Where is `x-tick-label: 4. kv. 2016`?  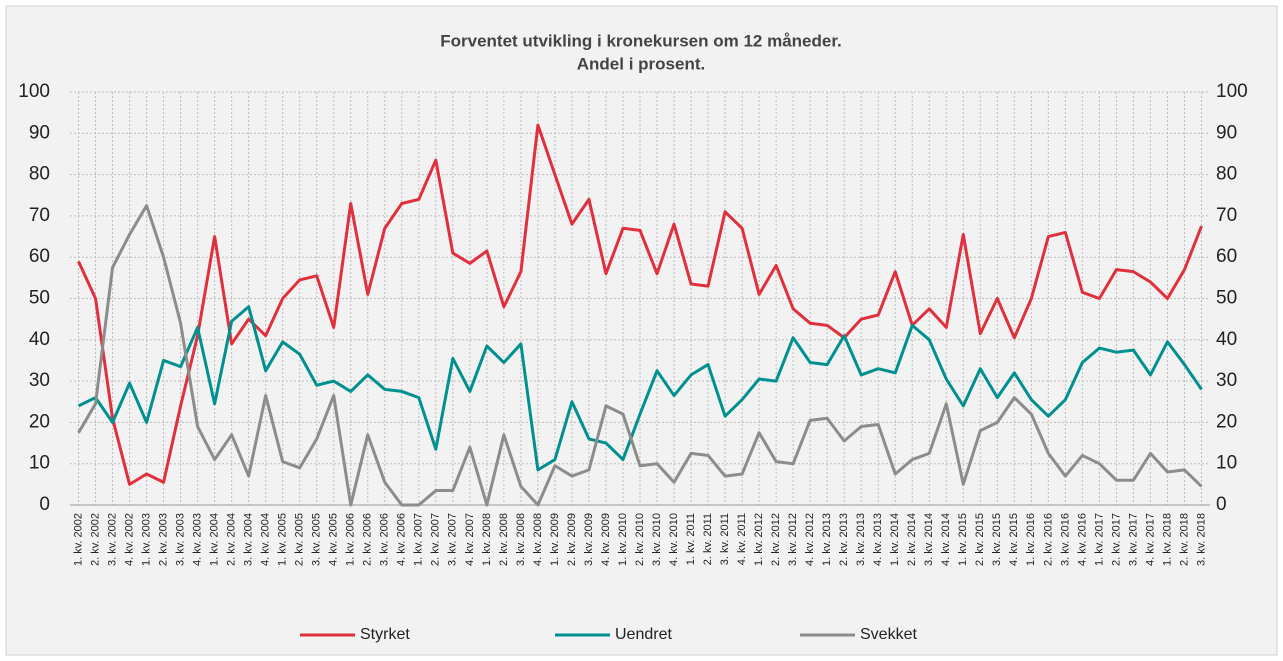
x-tick-label: 4. kv. 2016 is located at coordinates (1082, 539).